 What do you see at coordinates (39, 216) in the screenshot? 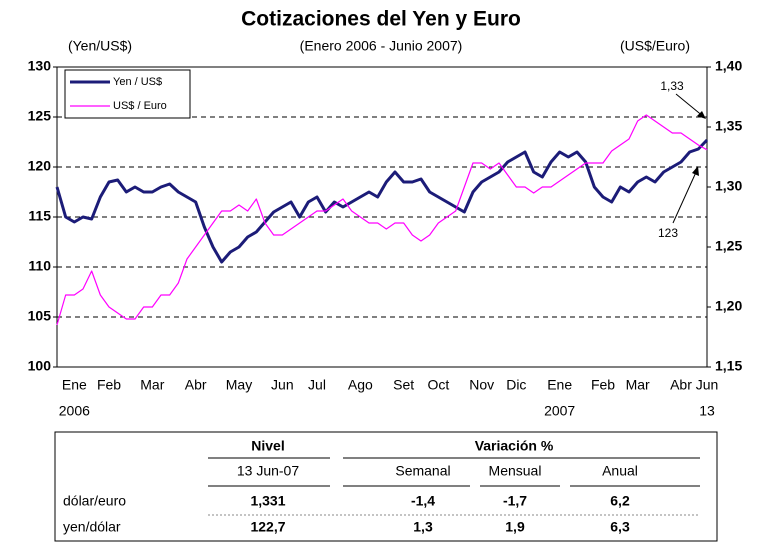
I see `y-tick-label: 115` at bounding box center [39, 216].